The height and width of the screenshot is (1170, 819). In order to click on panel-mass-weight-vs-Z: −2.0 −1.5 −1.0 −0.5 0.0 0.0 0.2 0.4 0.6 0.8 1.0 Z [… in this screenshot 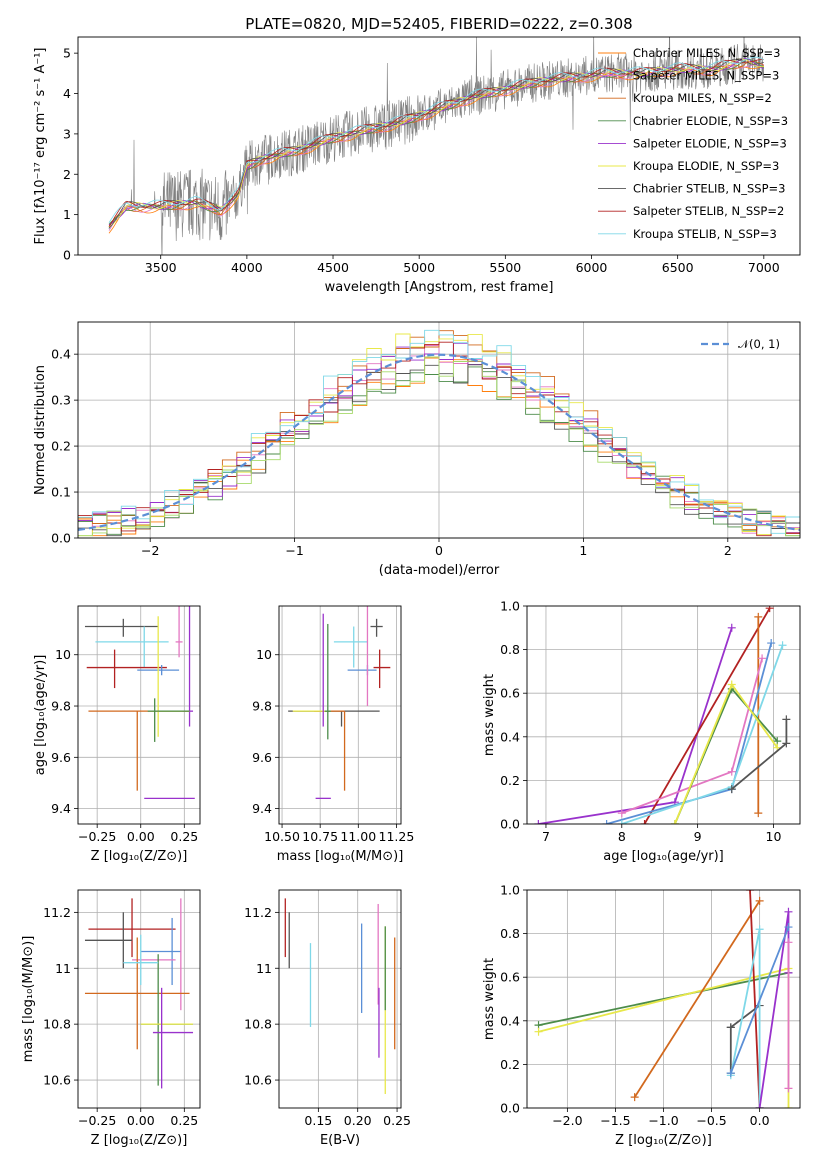, I will do `click(641, 1015)`.